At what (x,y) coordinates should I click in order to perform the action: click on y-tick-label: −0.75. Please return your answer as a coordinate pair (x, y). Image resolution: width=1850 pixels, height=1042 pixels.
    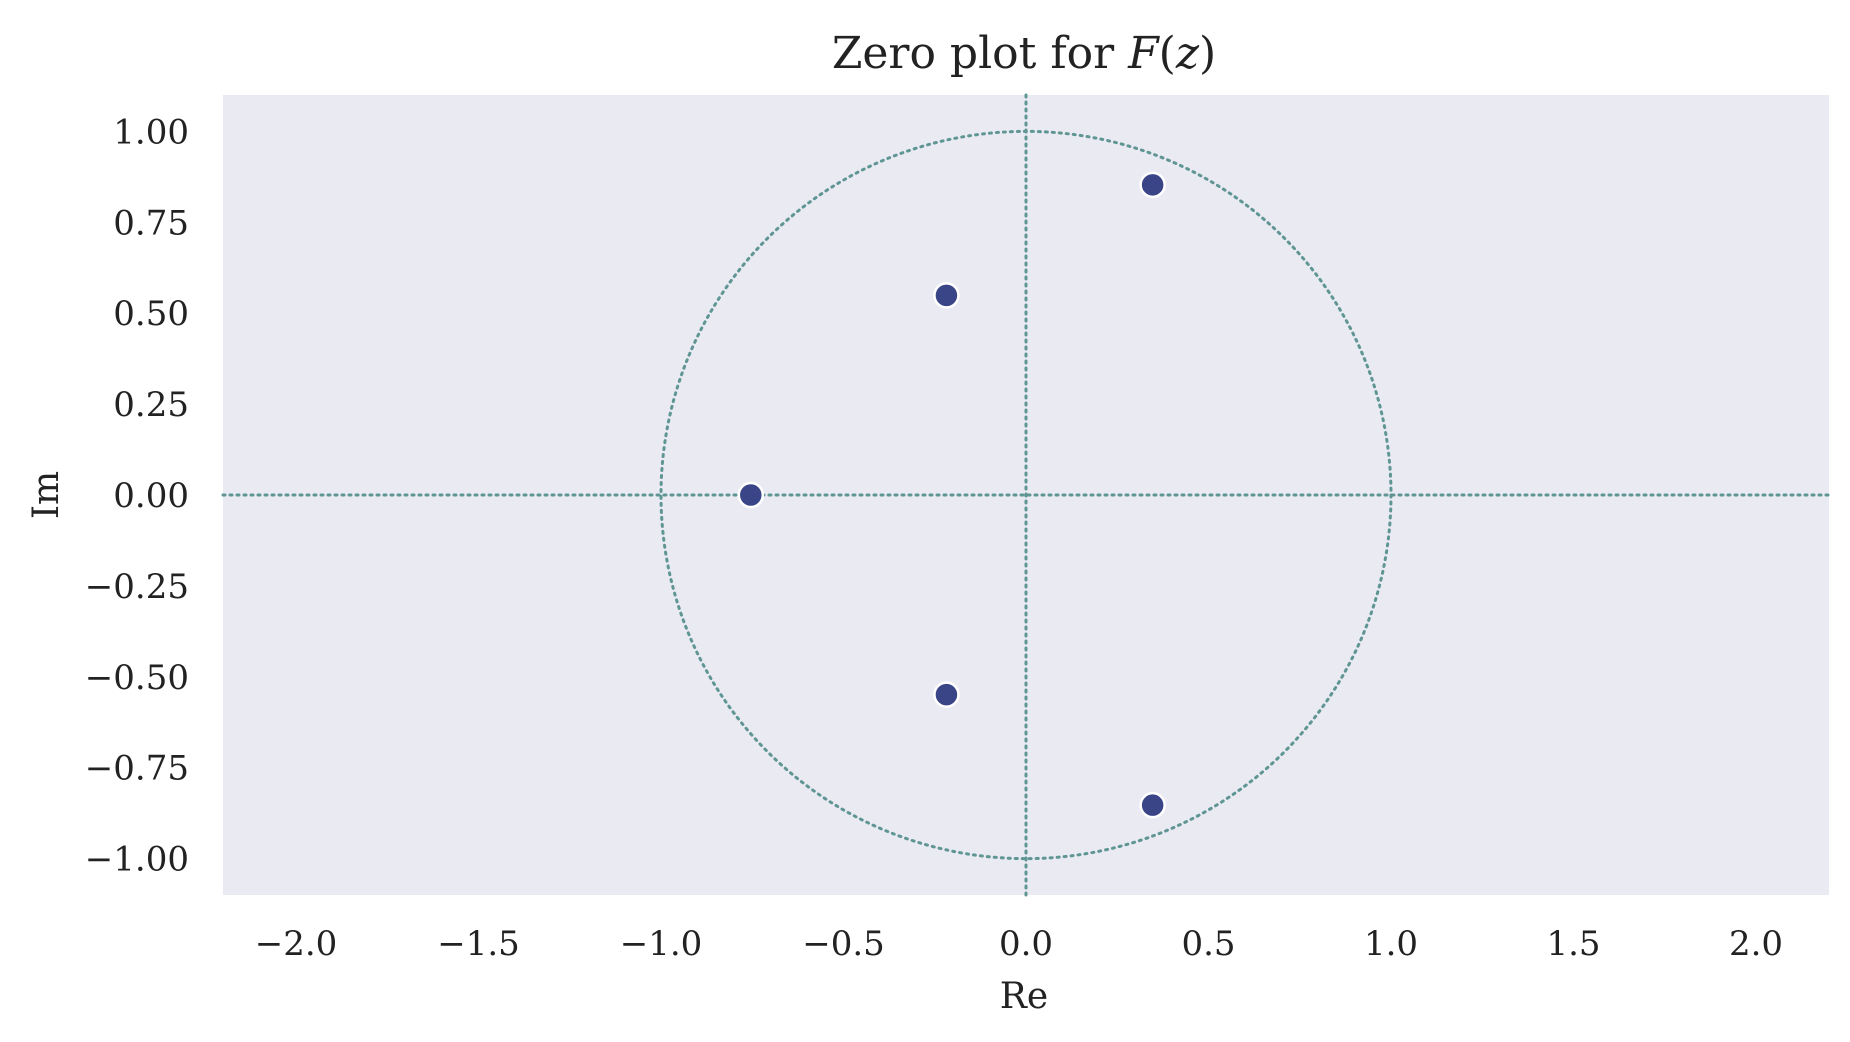
    Looking at the image, I should click on (137, 769).